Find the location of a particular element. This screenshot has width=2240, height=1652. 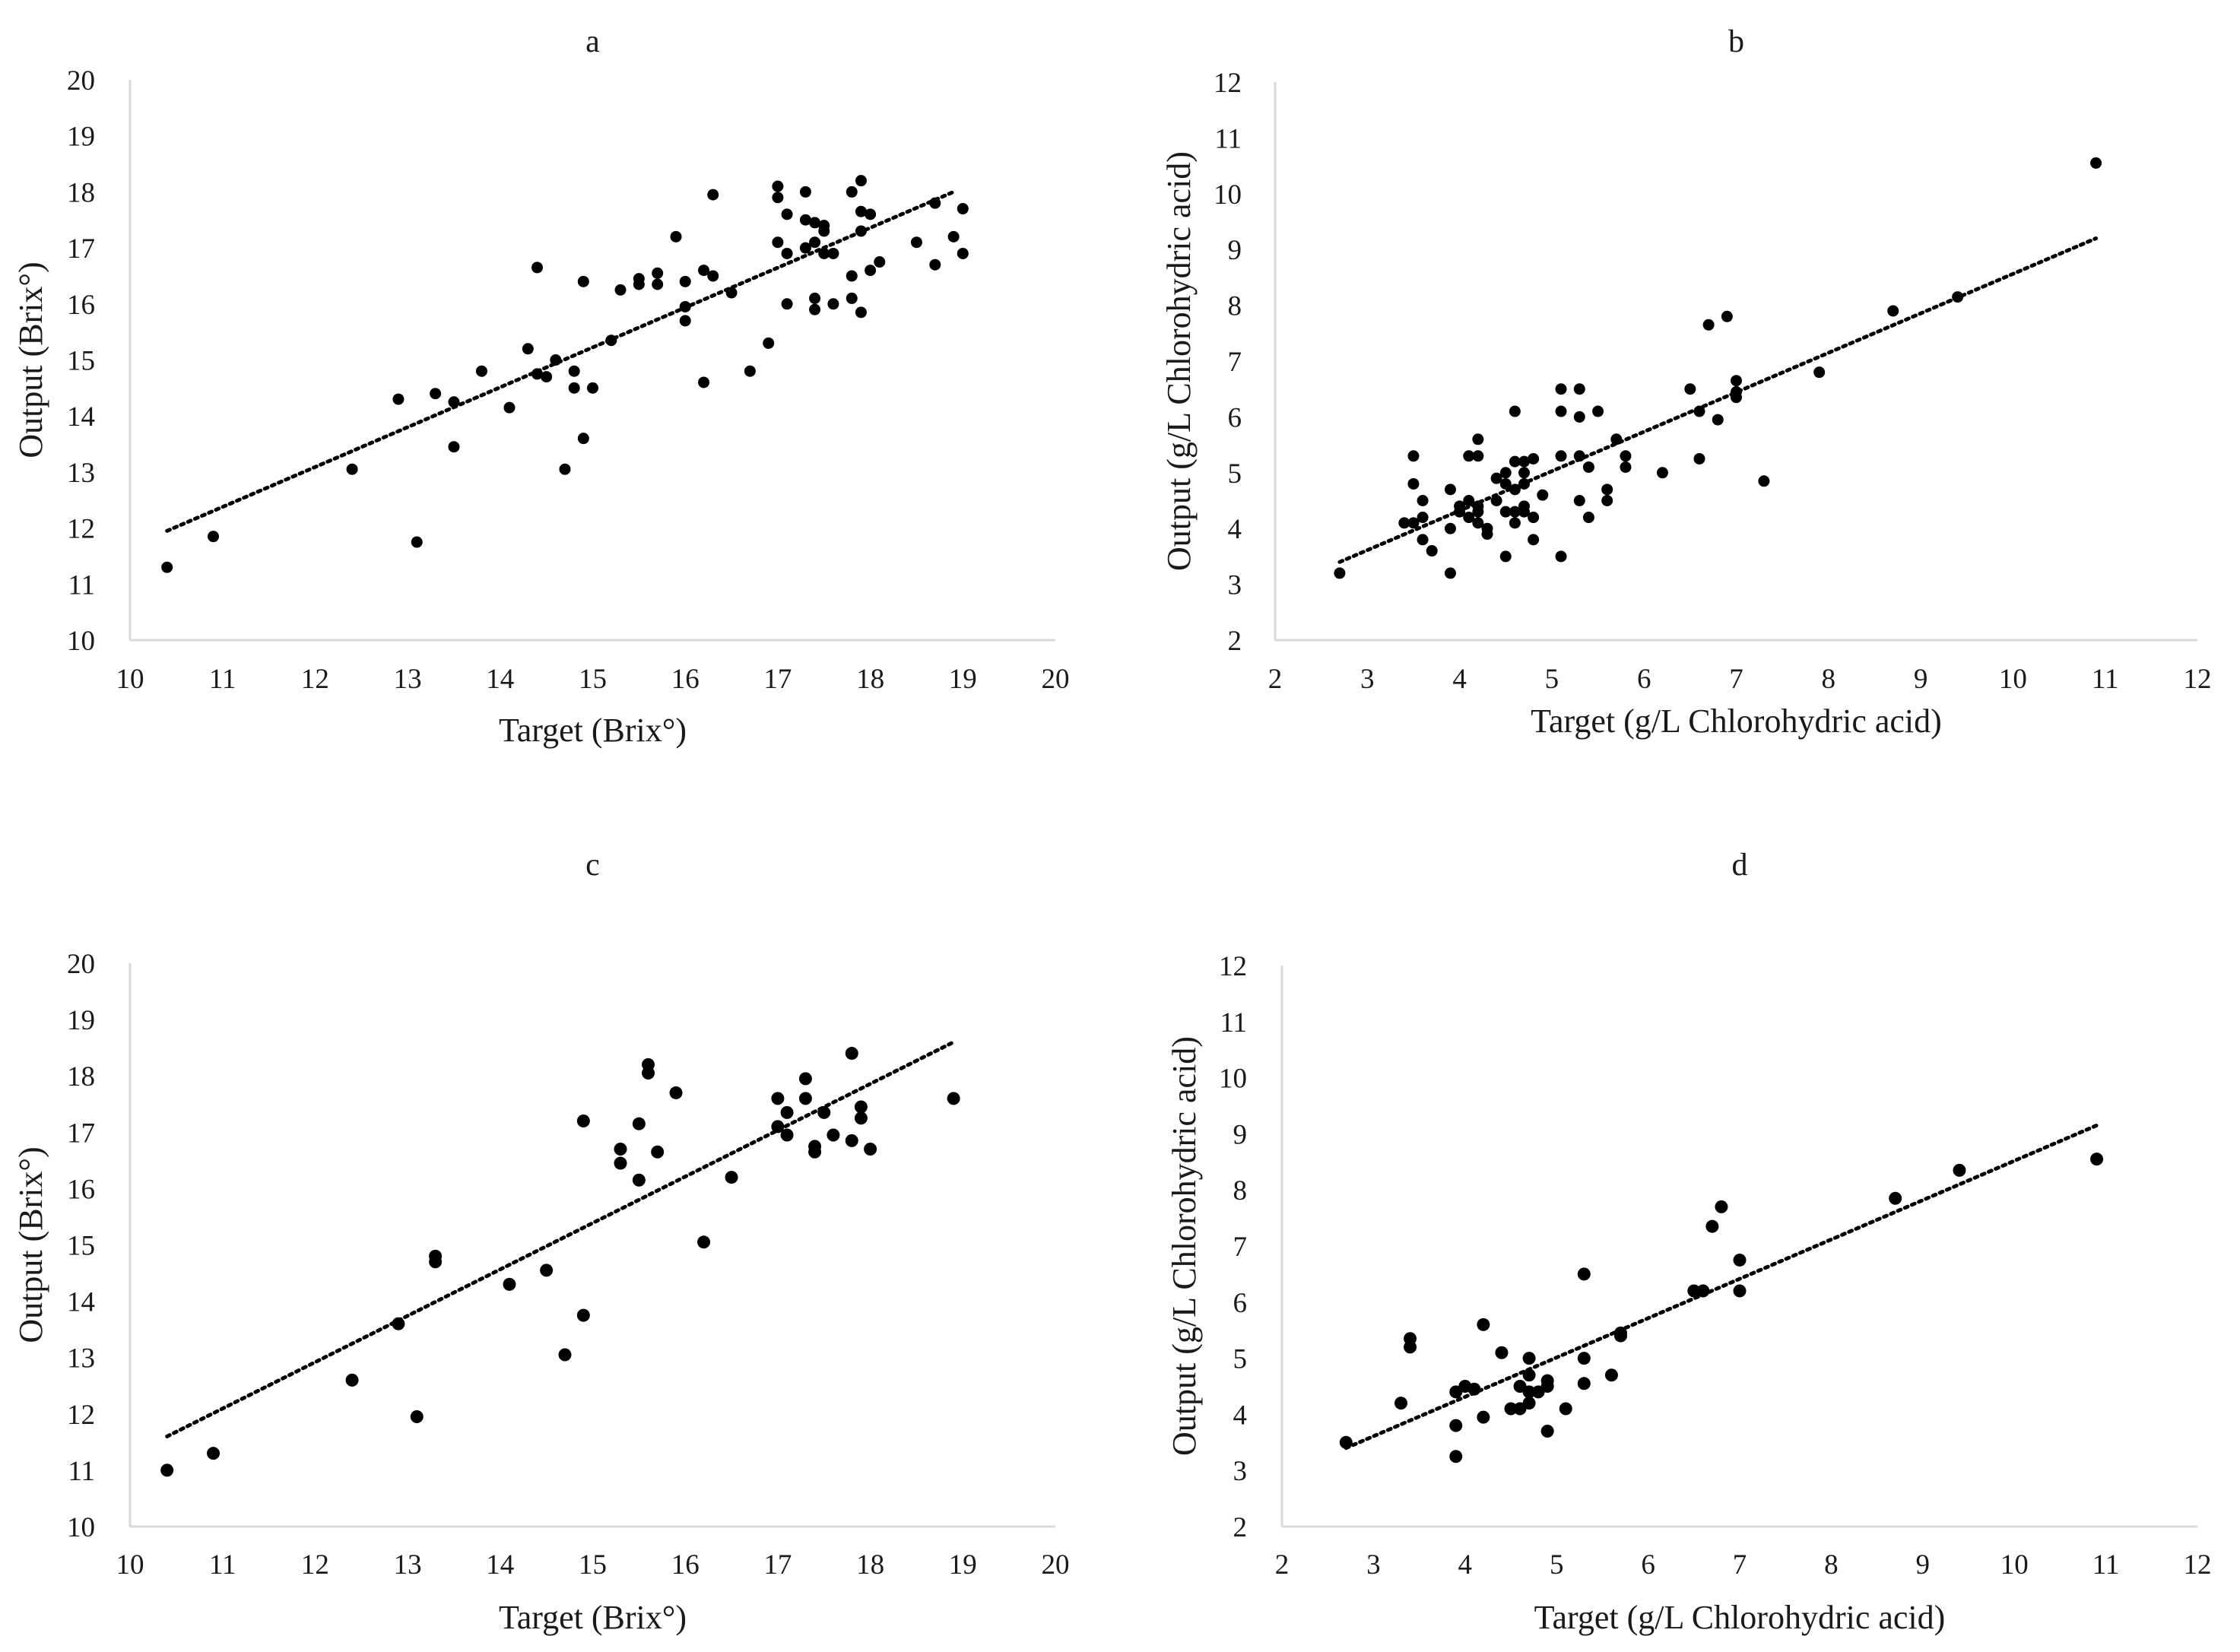

y-tick-label: 16 is located at coordinates (81, 1189).